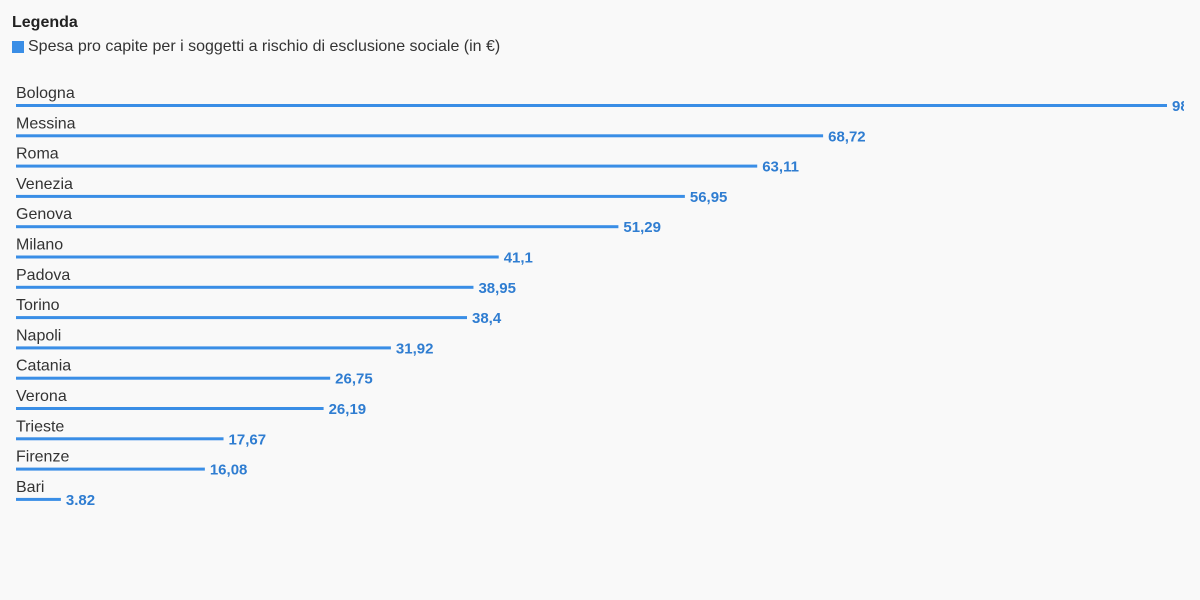  Describe the element at coordinates (39, 245) in the screenshot. I see `category-label: Milano` at that location.